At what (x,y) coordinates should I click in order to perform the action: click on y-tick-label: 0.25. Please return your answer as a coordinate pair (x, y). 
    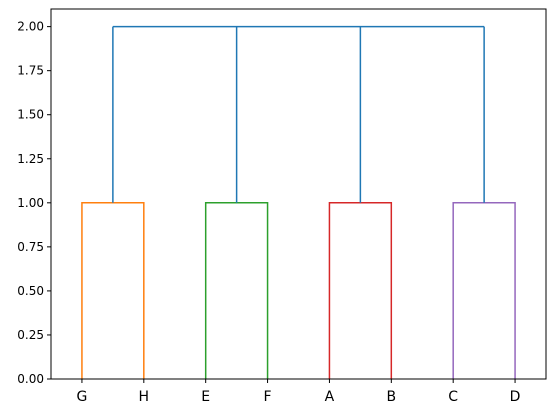
    Looking at the image, I should click on (30, 335).